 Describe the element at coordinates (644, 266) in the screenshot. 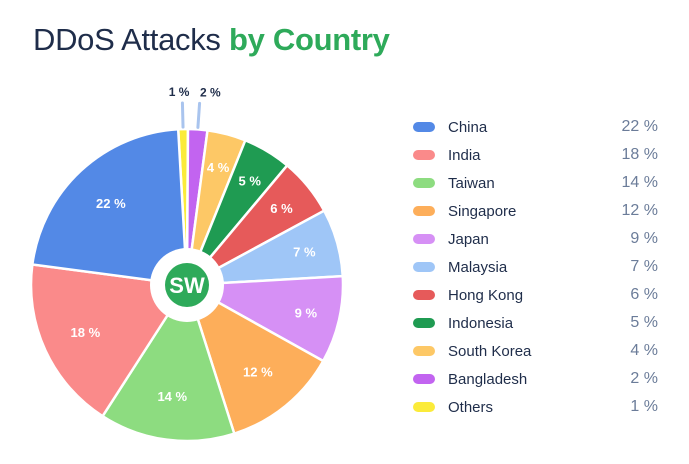

I see `legend-value: 7 %` at that location.